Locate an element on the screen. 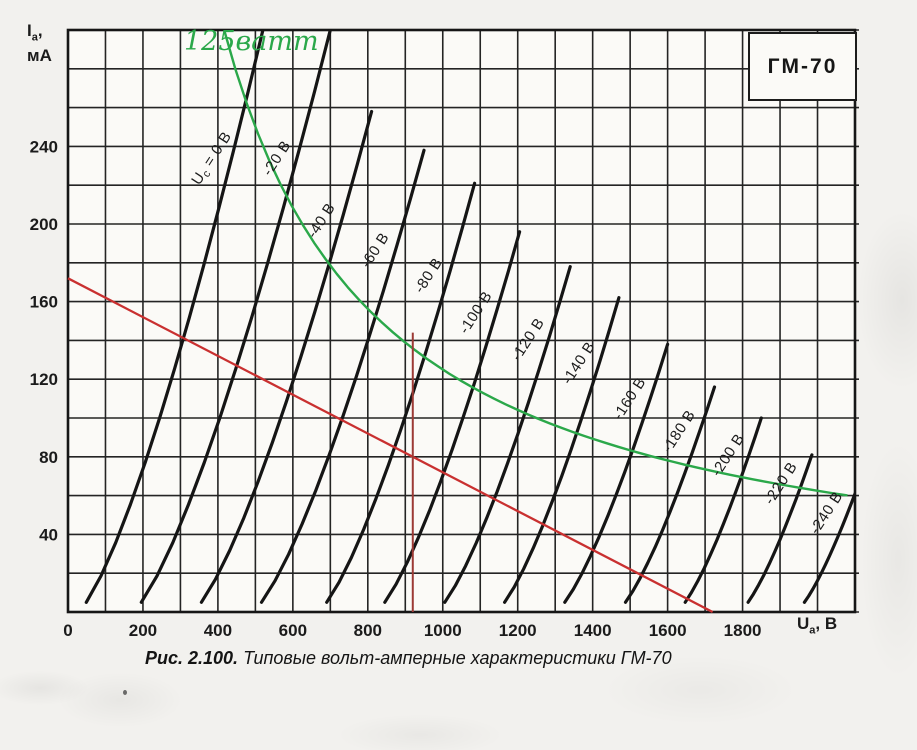 The image size is (917, 750). y-tick-label: 120 is located at coordinates (44, 379).